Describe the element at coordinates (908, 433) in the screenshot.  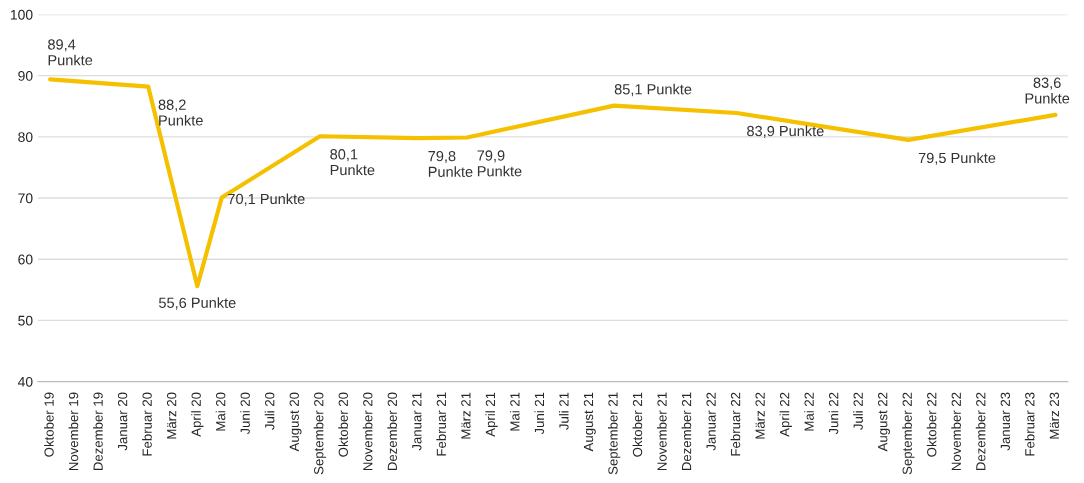
I see `x-tick-label: September 22` at that location.